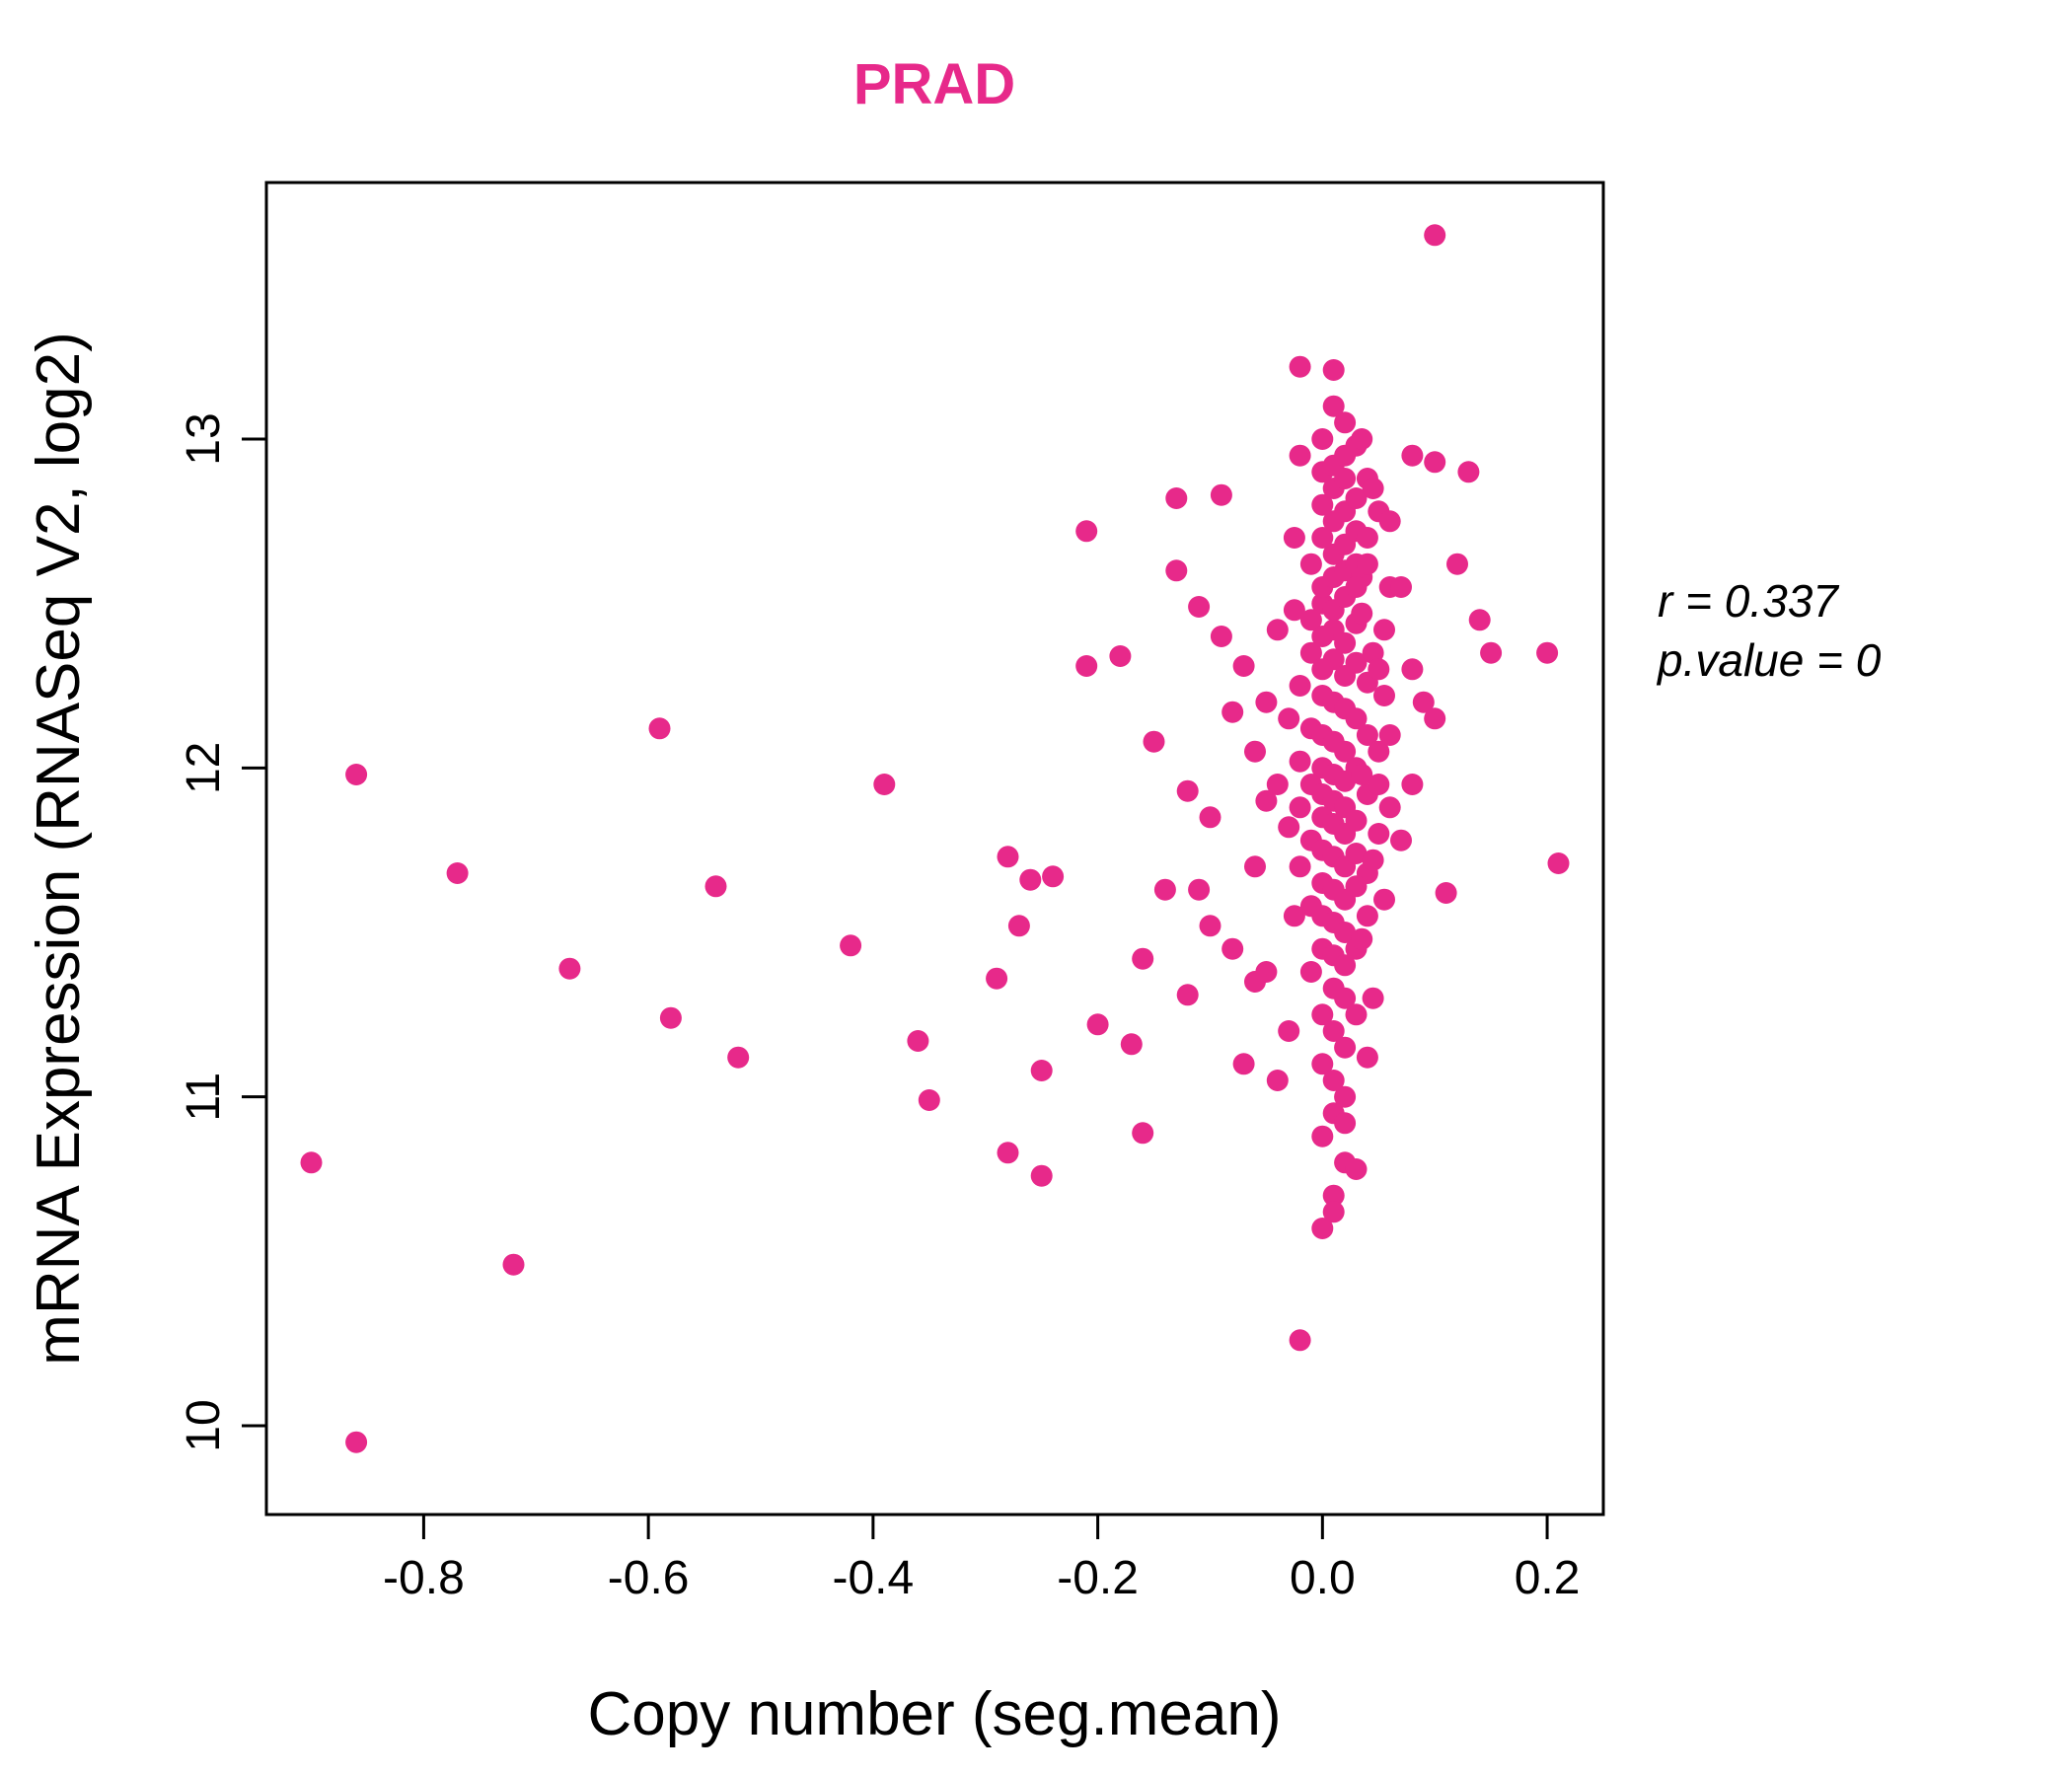 The height and width of the screenshot is (1776, 2072). What do you see at coordinates (59, 849) in the screenshot?
I see `y-axis-label: mRNA Expression (RNASeq V2, log2)` at bounding box center [59, 849].